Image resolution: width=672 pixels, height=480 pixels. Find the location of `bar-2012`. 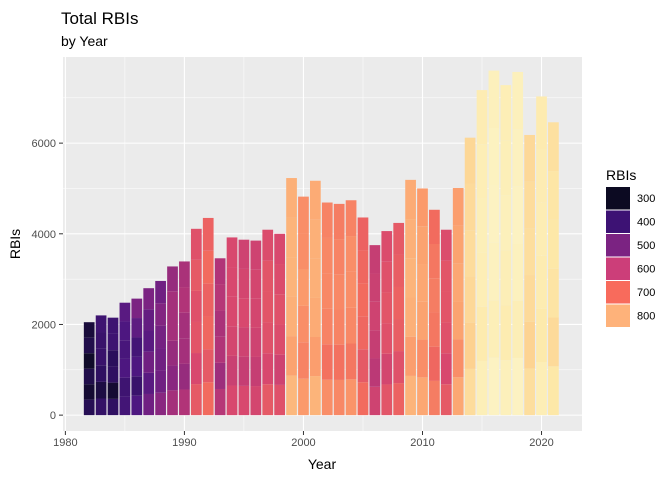

bar-2012 is located at coordinates (446, 322).